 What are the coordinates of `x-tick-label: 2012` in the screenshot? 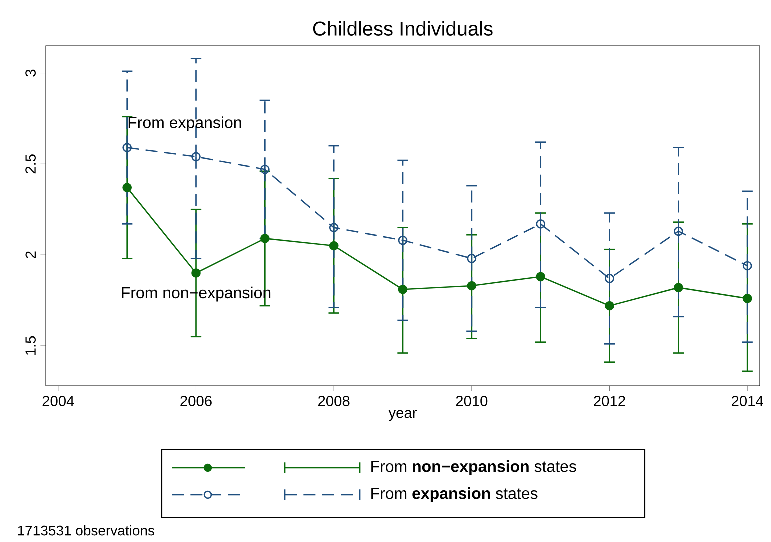 It's located at (610, 401).